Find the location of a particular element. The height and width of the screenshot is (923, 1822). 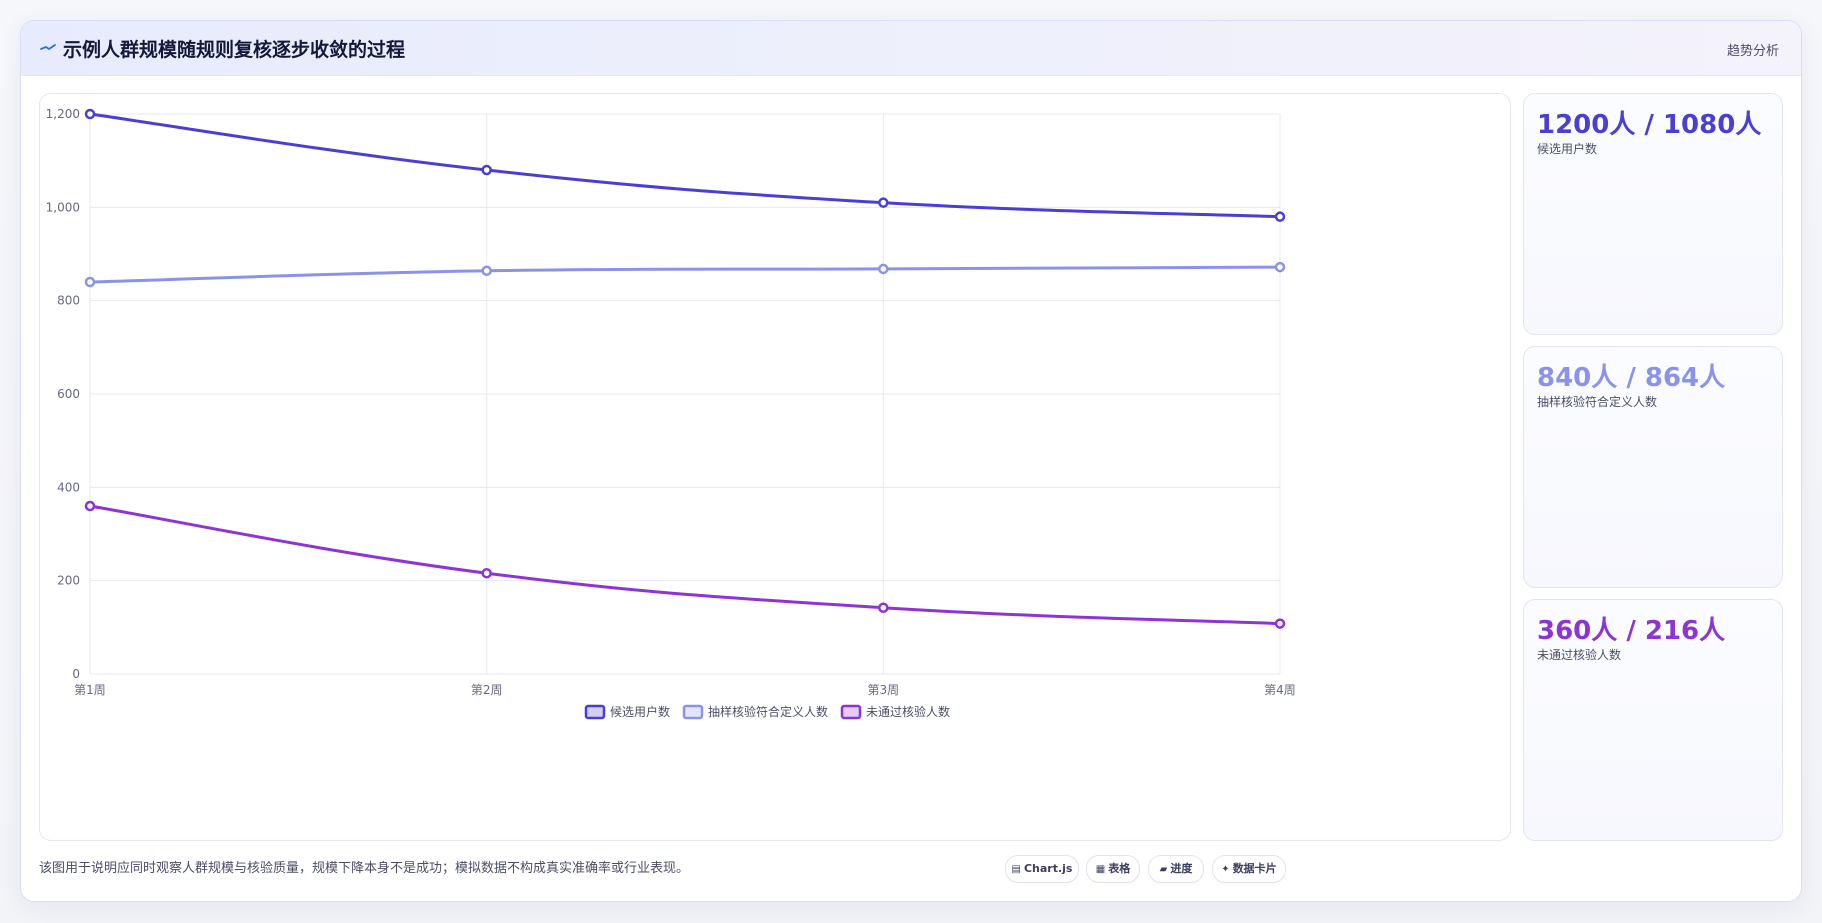

chip-progress: ▰ 进度 is located at coordinates (1176, 869).